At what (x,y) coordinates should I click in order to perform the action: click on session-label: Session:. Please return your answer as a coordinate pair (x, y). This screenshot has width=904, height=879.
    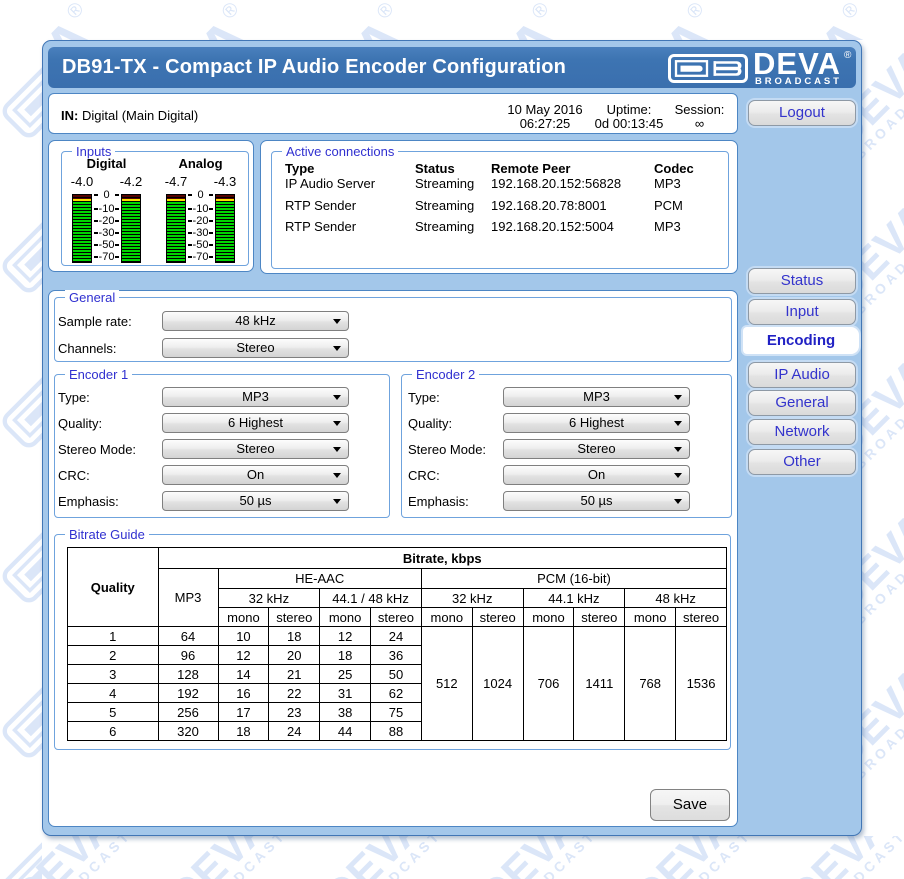
    Looking at the image, I should click on (699, 109).